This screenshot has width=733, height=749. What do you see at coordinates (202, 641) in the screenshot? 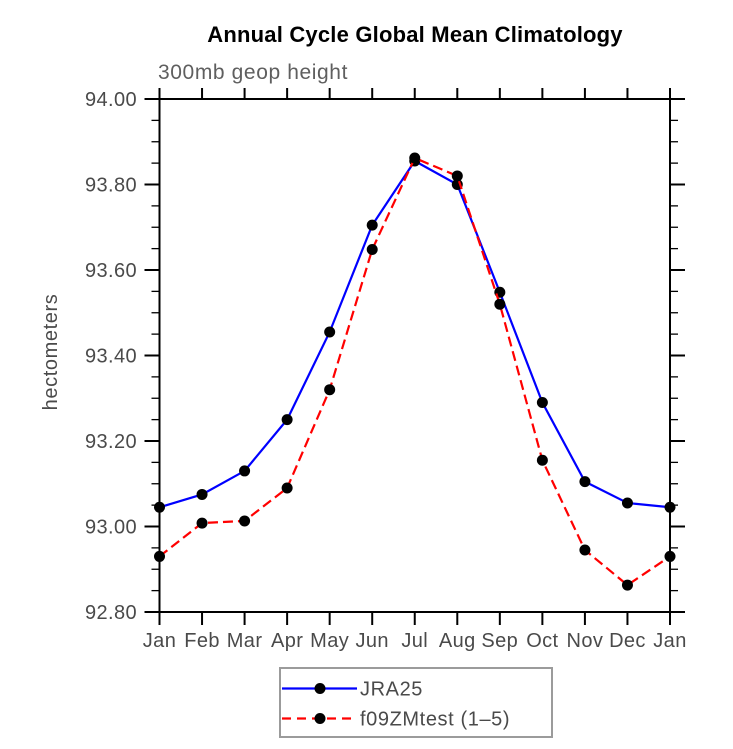
I see `x-tick-label: Feb` at bounding box center [202, 641].